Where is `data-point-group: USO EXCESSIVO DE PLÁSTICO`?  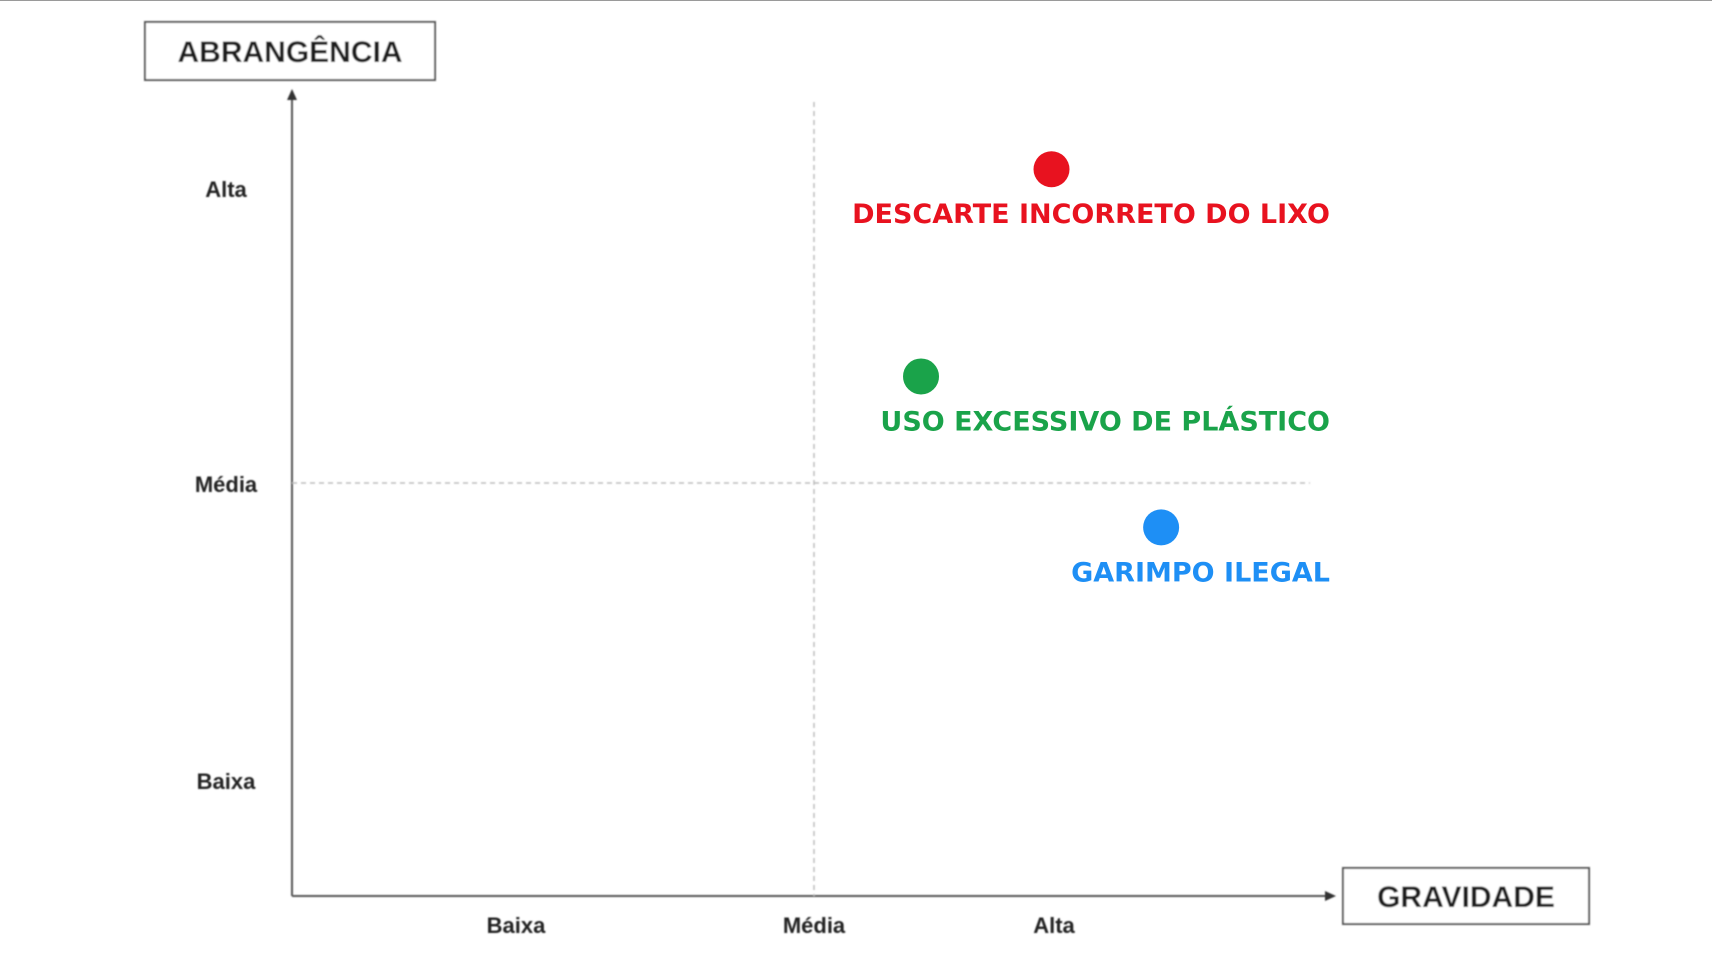
data-point-group: USO EXCESSIVO DE PLÁSTICO is located at coordinates (1105, 397).